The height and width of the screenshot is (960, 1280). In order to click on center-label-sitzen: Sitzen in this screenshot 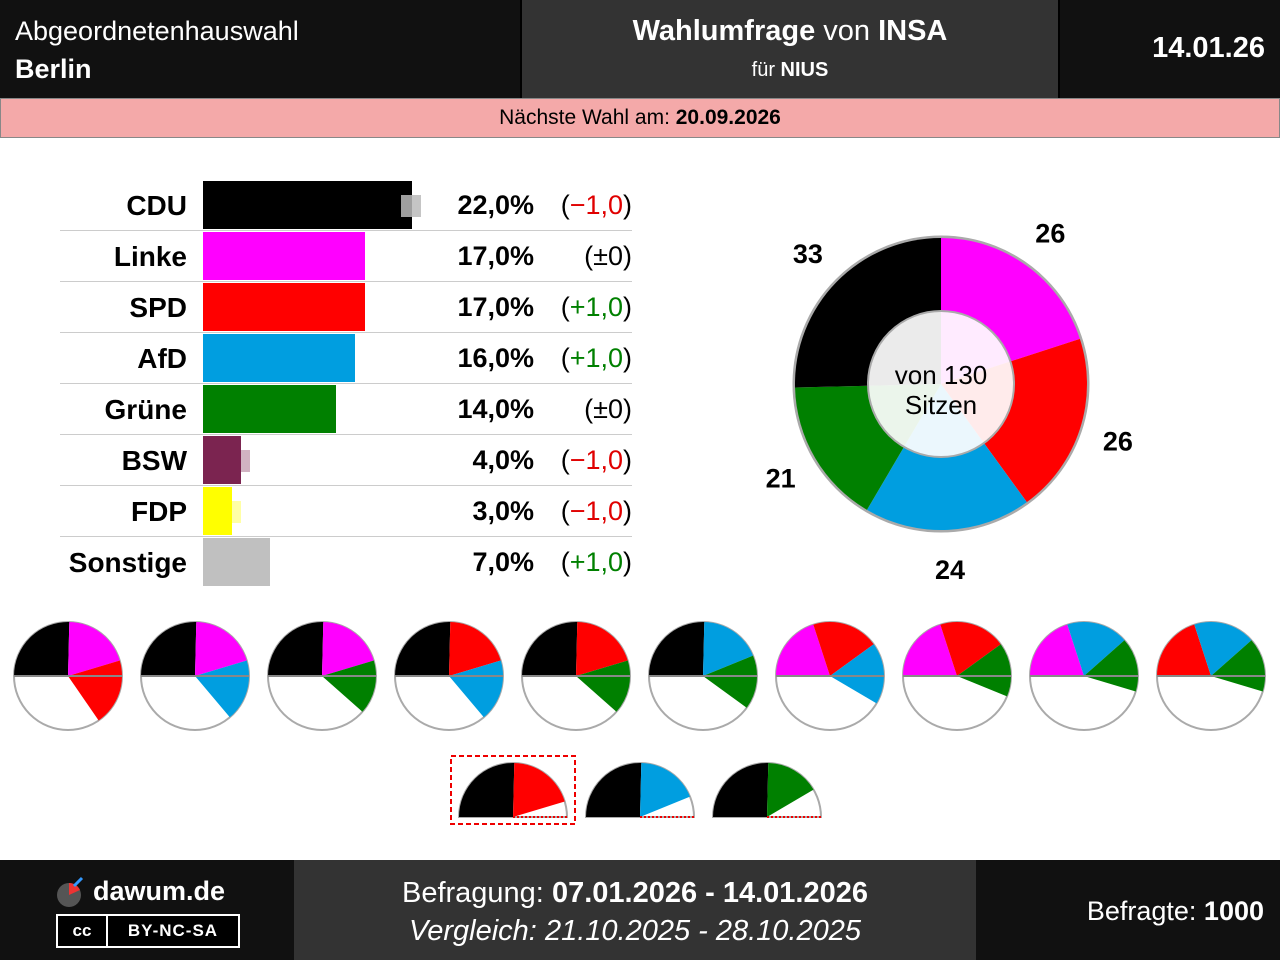, I will do `click(941, 405)`.